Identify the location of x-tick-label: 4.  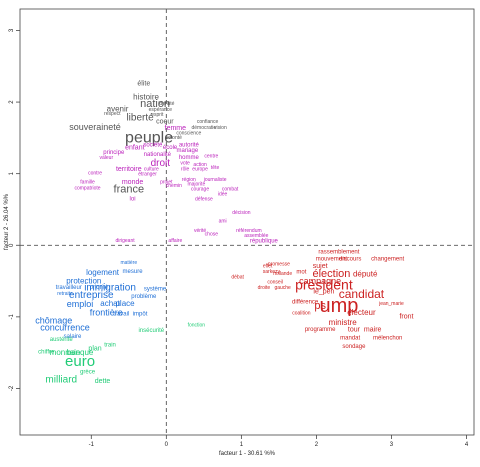
(467, 445).